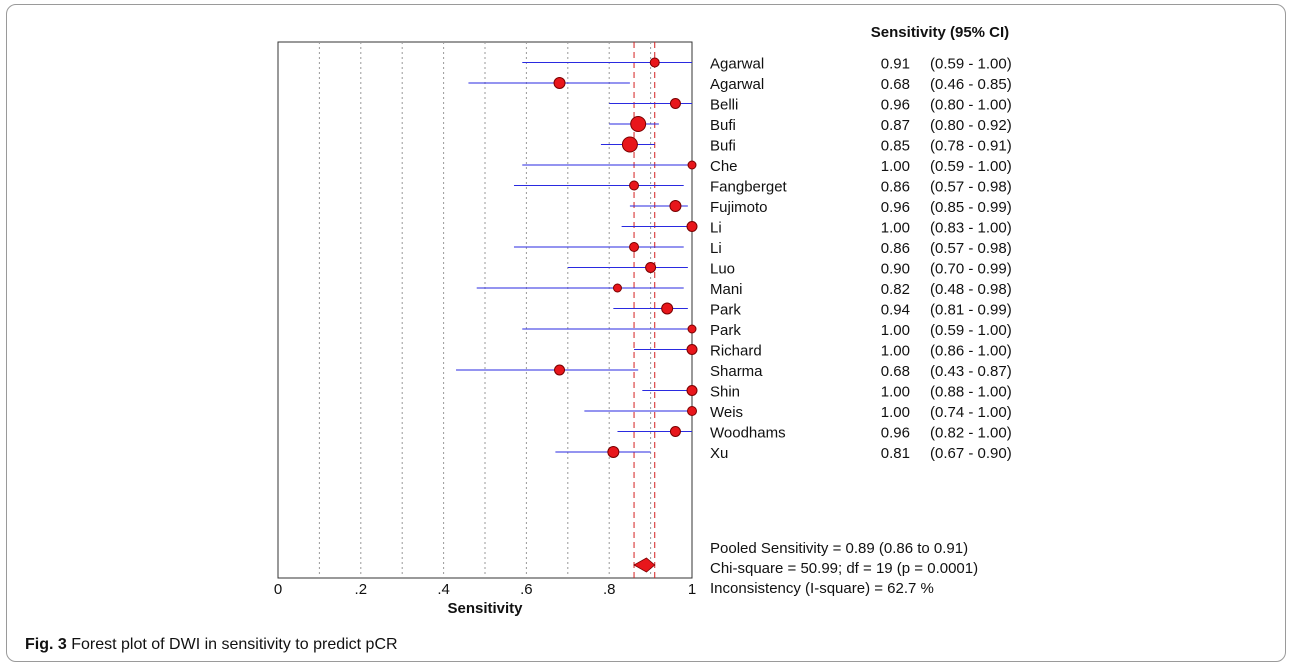 The width and height of the screenshot is (1292, 666). Describe the element at coordinates (895, 84) in the screenshot. I see `study-estimate-1: 0.68` at that location.